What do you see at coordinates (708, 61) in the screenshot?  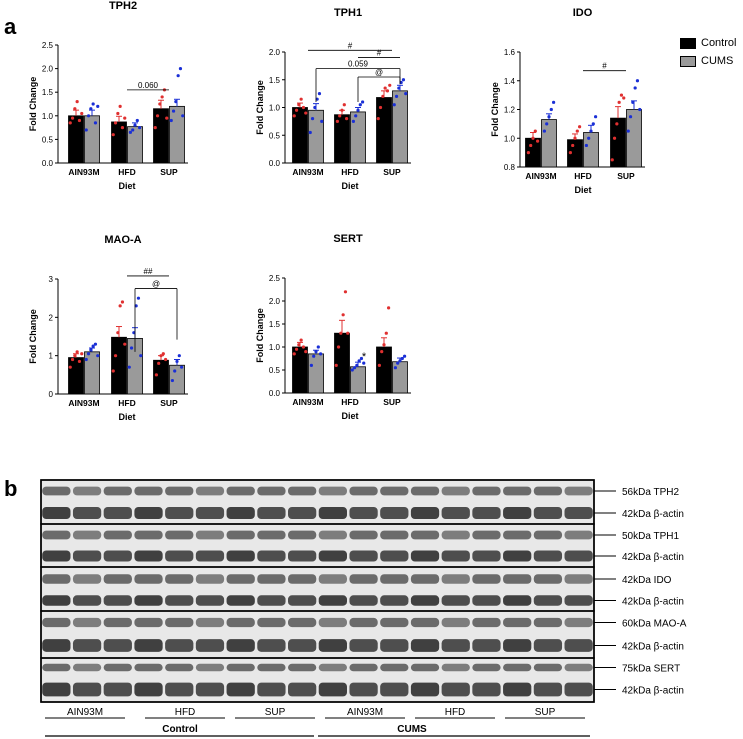 I see `legend-item-cums: CUMS` at bounding box center [708, 61].